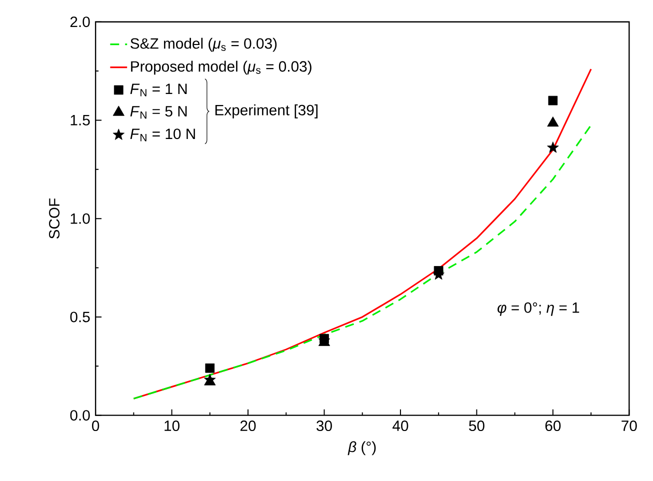 Image resolution: width=653 pixels, height=481 pixels. Describe the element at coordinates (158, 90) in the screenshot. I see `legend-label: F$_{N}$ = 1 N` at that location.